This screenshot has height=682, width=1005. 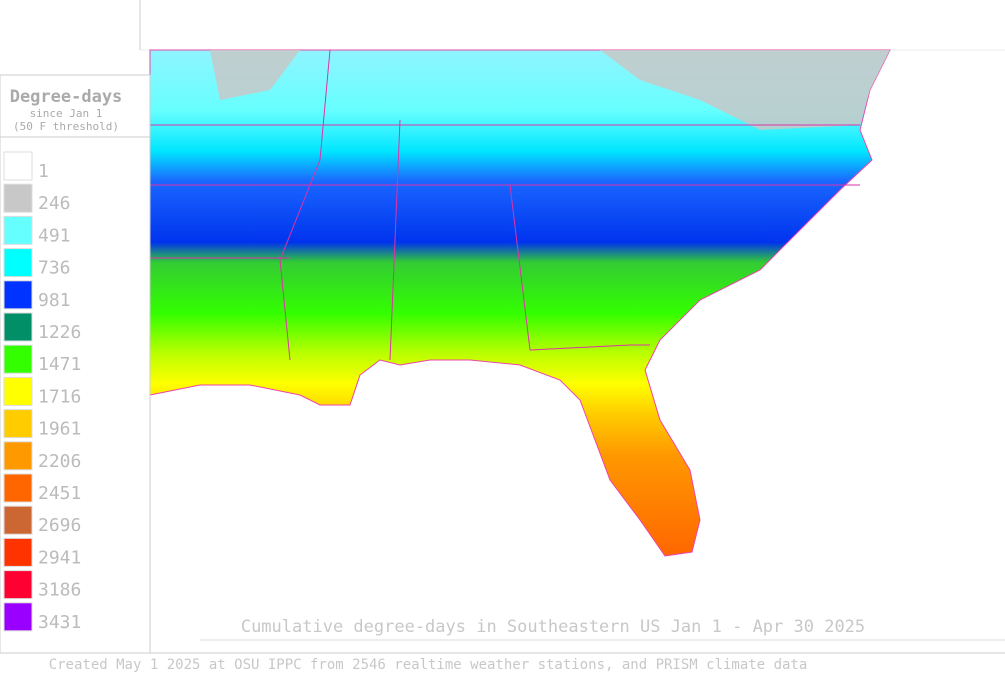 What do you see at coordinates (66, 126) in the screenshot?
I see `legend-note: (50 F threshold)` at bounding box center [66, 126].